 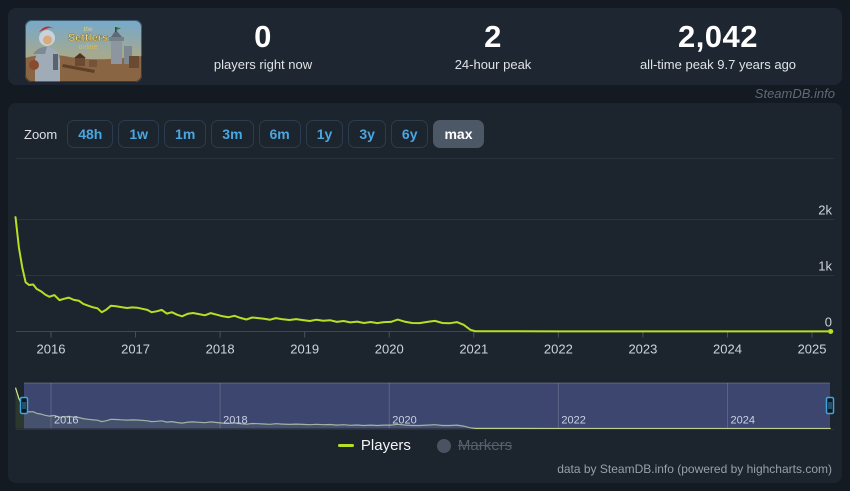 I want to click on navigator: 2016 2018 2020 2022 2024, so click(x=424, y=406).